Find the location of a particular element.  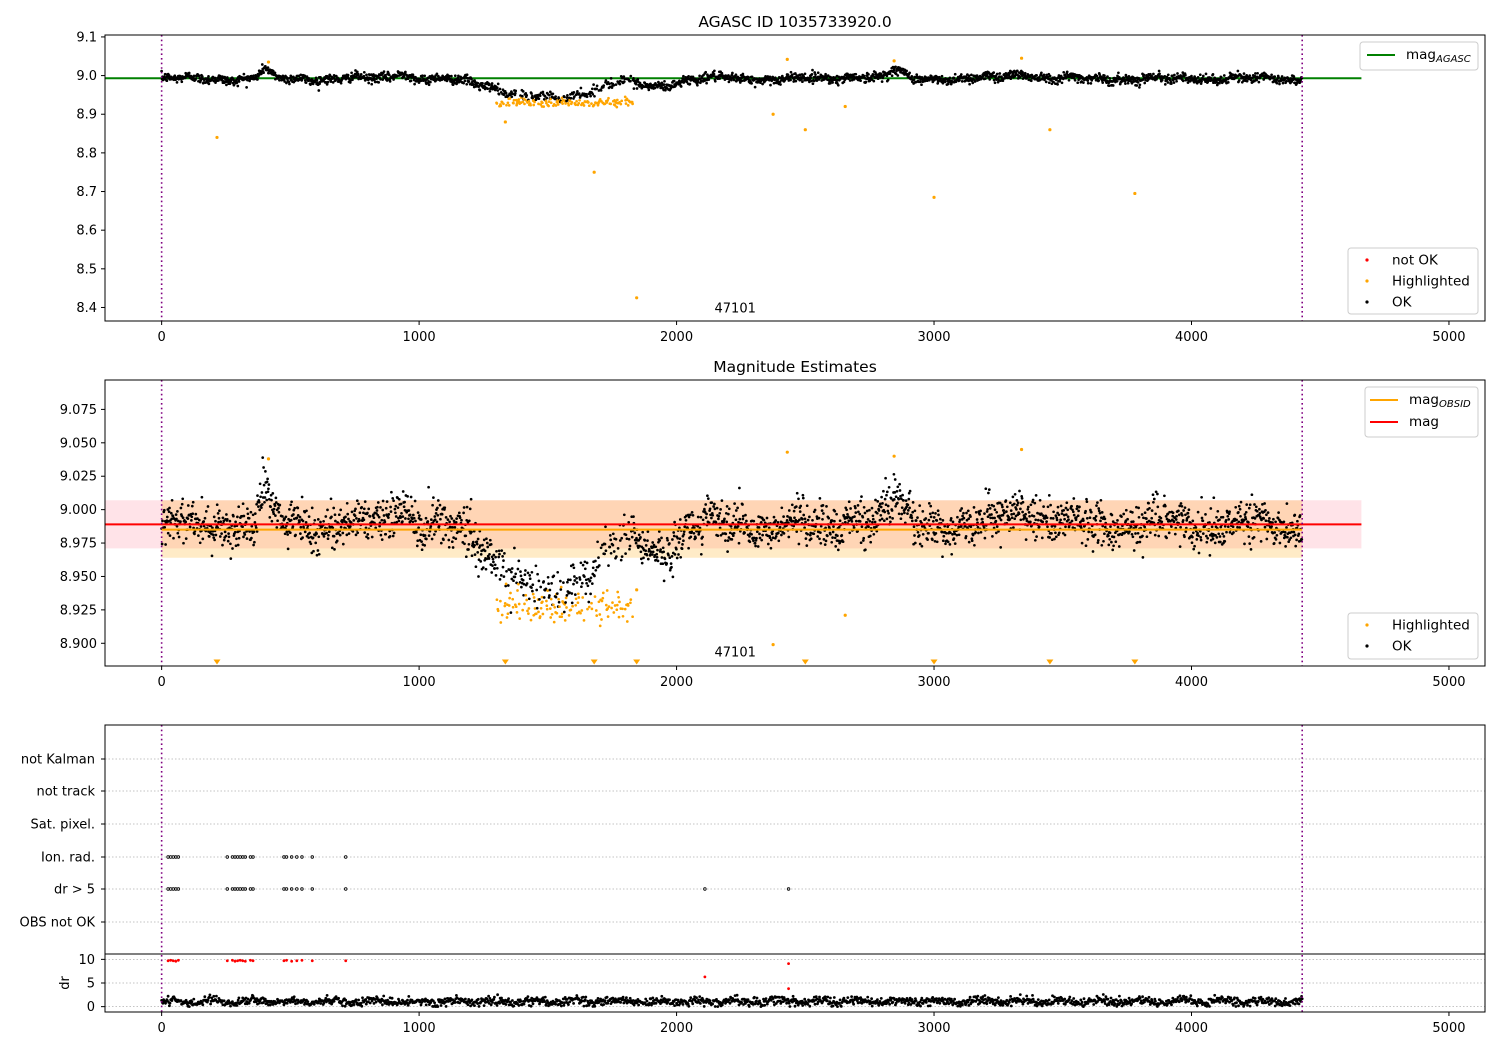

ytick-label-3: 8.7 is located at coordinates (86, 192).